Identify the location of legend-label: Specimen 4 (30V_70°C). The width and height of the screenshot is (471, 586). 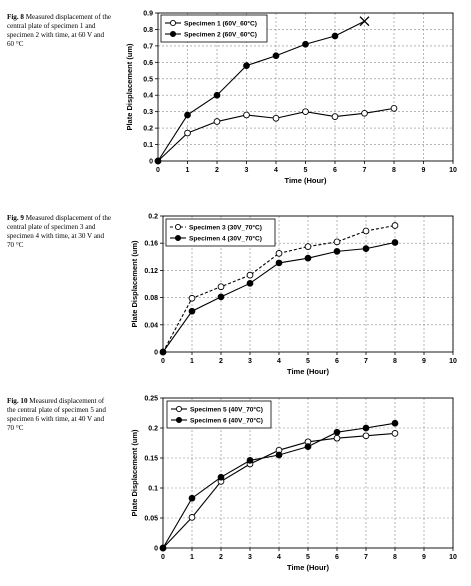
(225, 238).